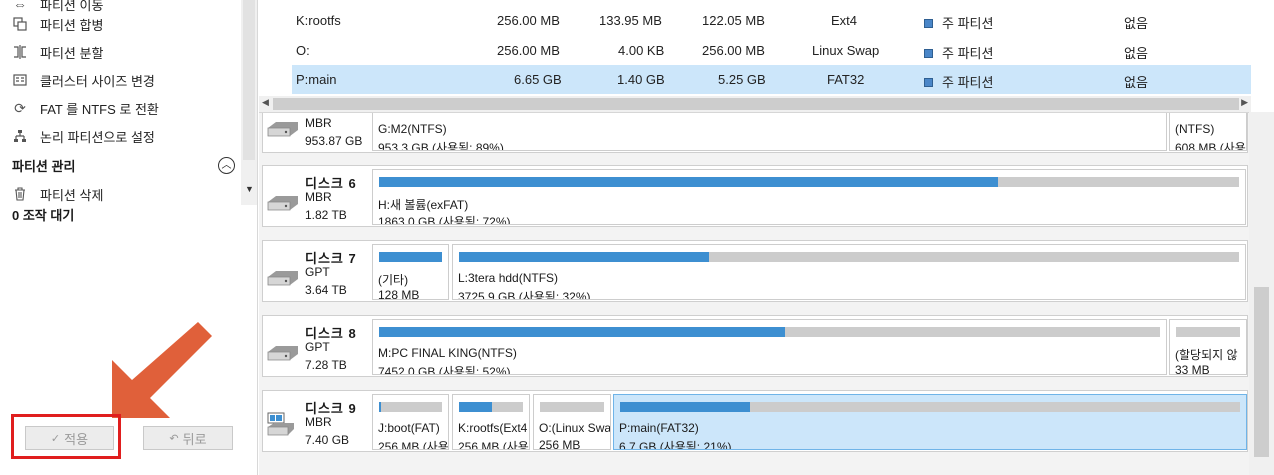 The width and height of the screenshot is (1274, 475). I want to click on partition-block: (기타) 128 MB, so click(410, 272).